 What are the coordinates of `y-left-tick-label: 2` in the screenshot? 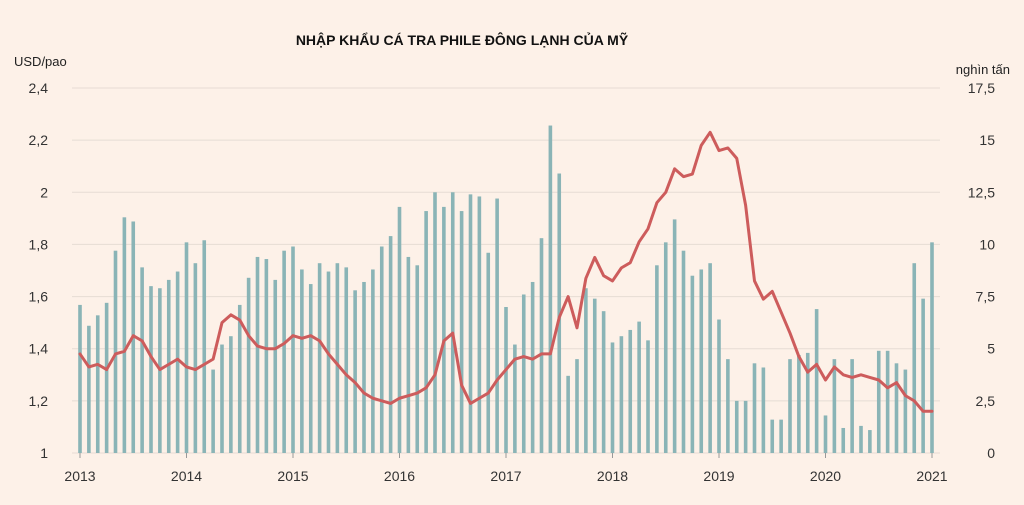 It's located at (44, 192).